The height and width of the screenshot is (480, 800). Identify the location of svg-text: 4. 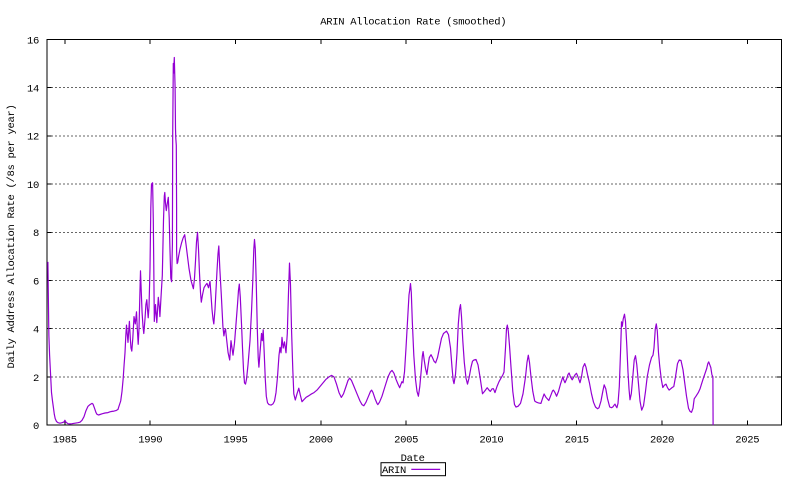
(36, 331).